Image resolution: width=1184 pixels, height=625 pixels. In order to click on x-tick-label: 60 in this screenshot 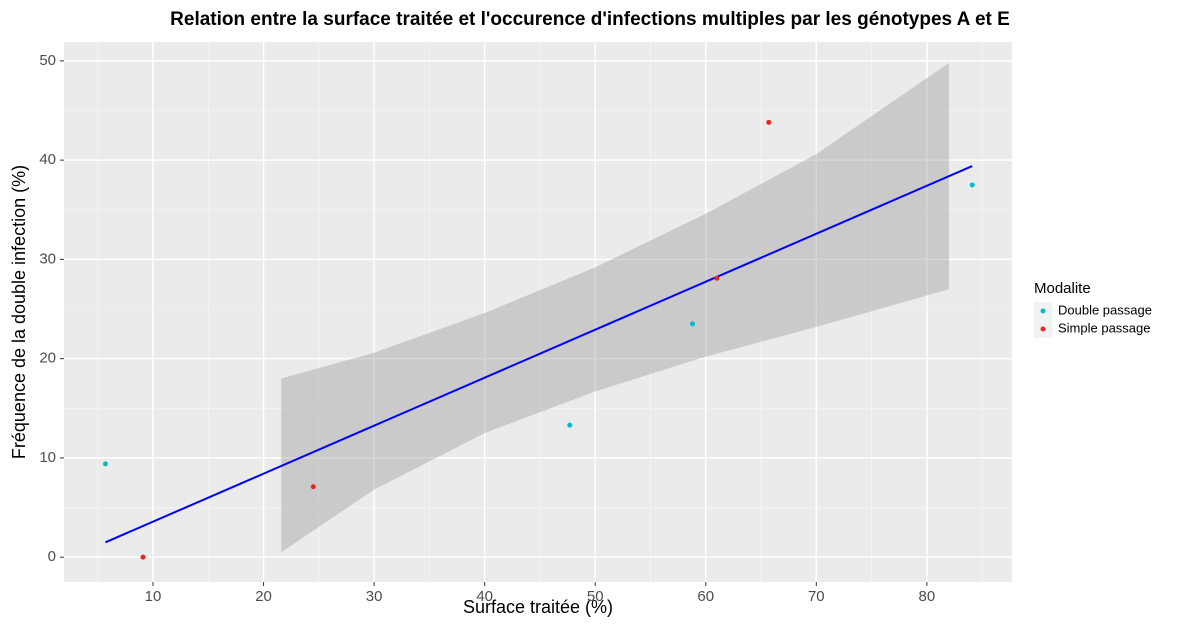, I will do `click(705, 596)`.